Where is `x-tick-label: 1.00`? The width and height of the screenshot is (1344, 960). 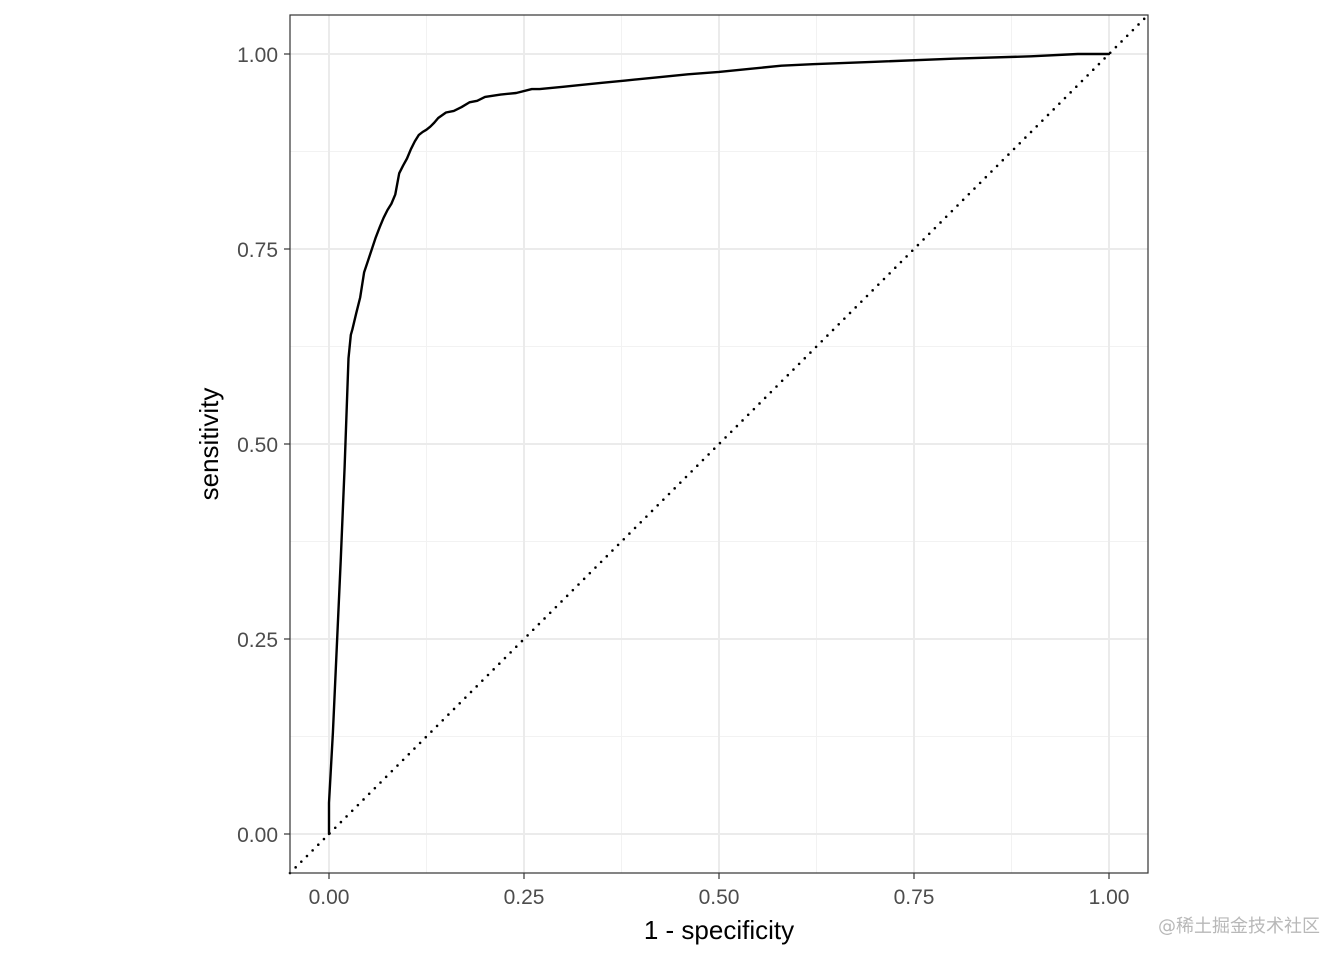 x-tick-label: 1.00 is located at coordinates (1109, 897).